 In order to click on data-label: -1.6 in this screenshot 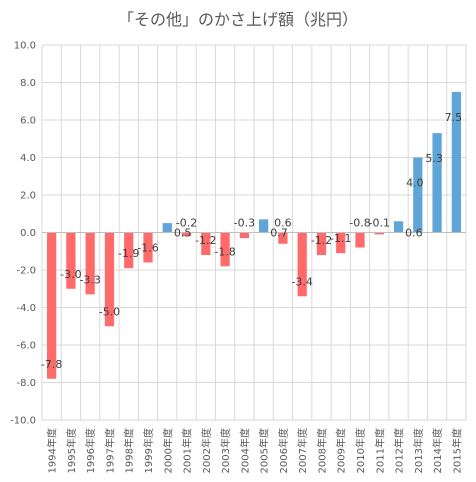, I will do `click(147, 248)`.